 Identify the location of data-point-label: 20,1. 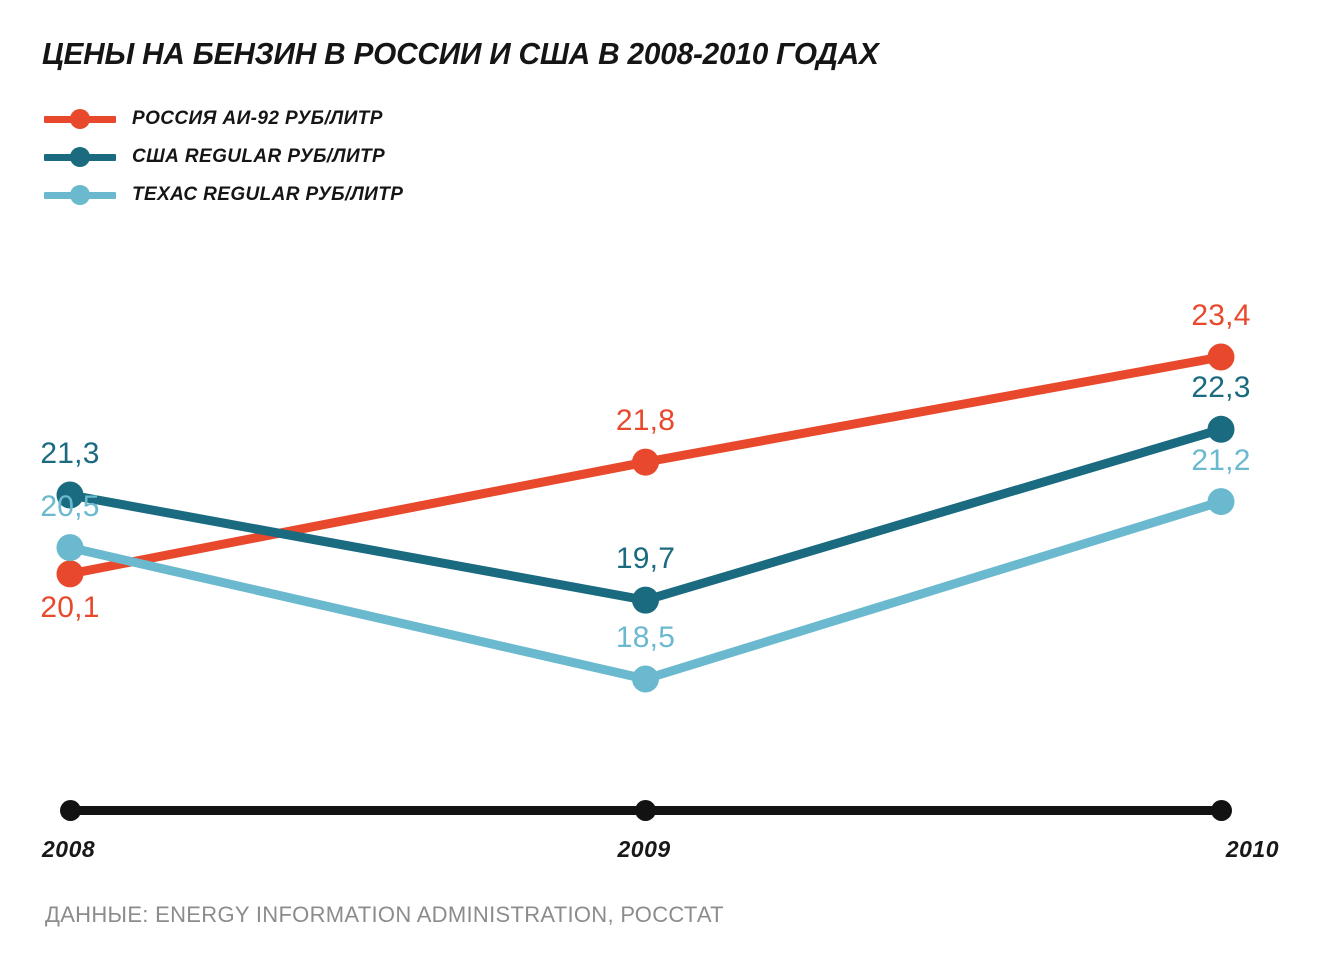
(70, 607).